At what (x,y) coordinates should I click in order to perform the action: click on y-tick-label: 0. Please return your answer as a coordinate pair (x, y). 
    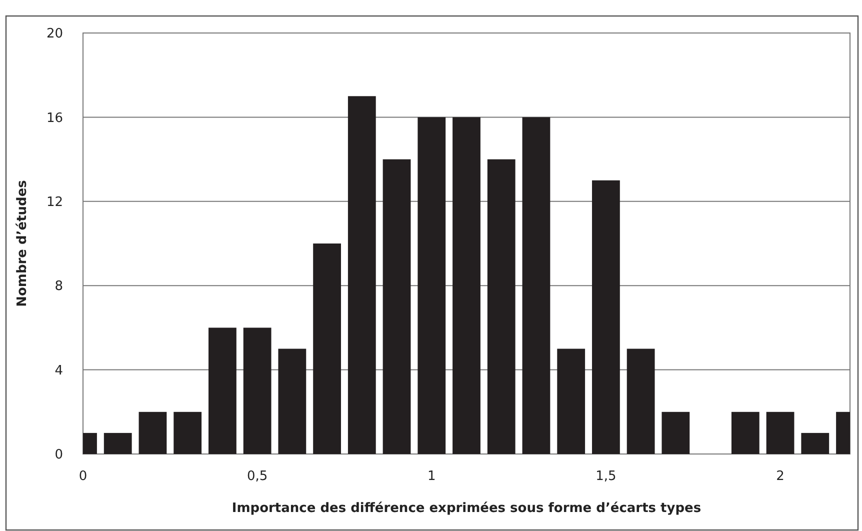
    Looking at the image, I should click on (58, 455).